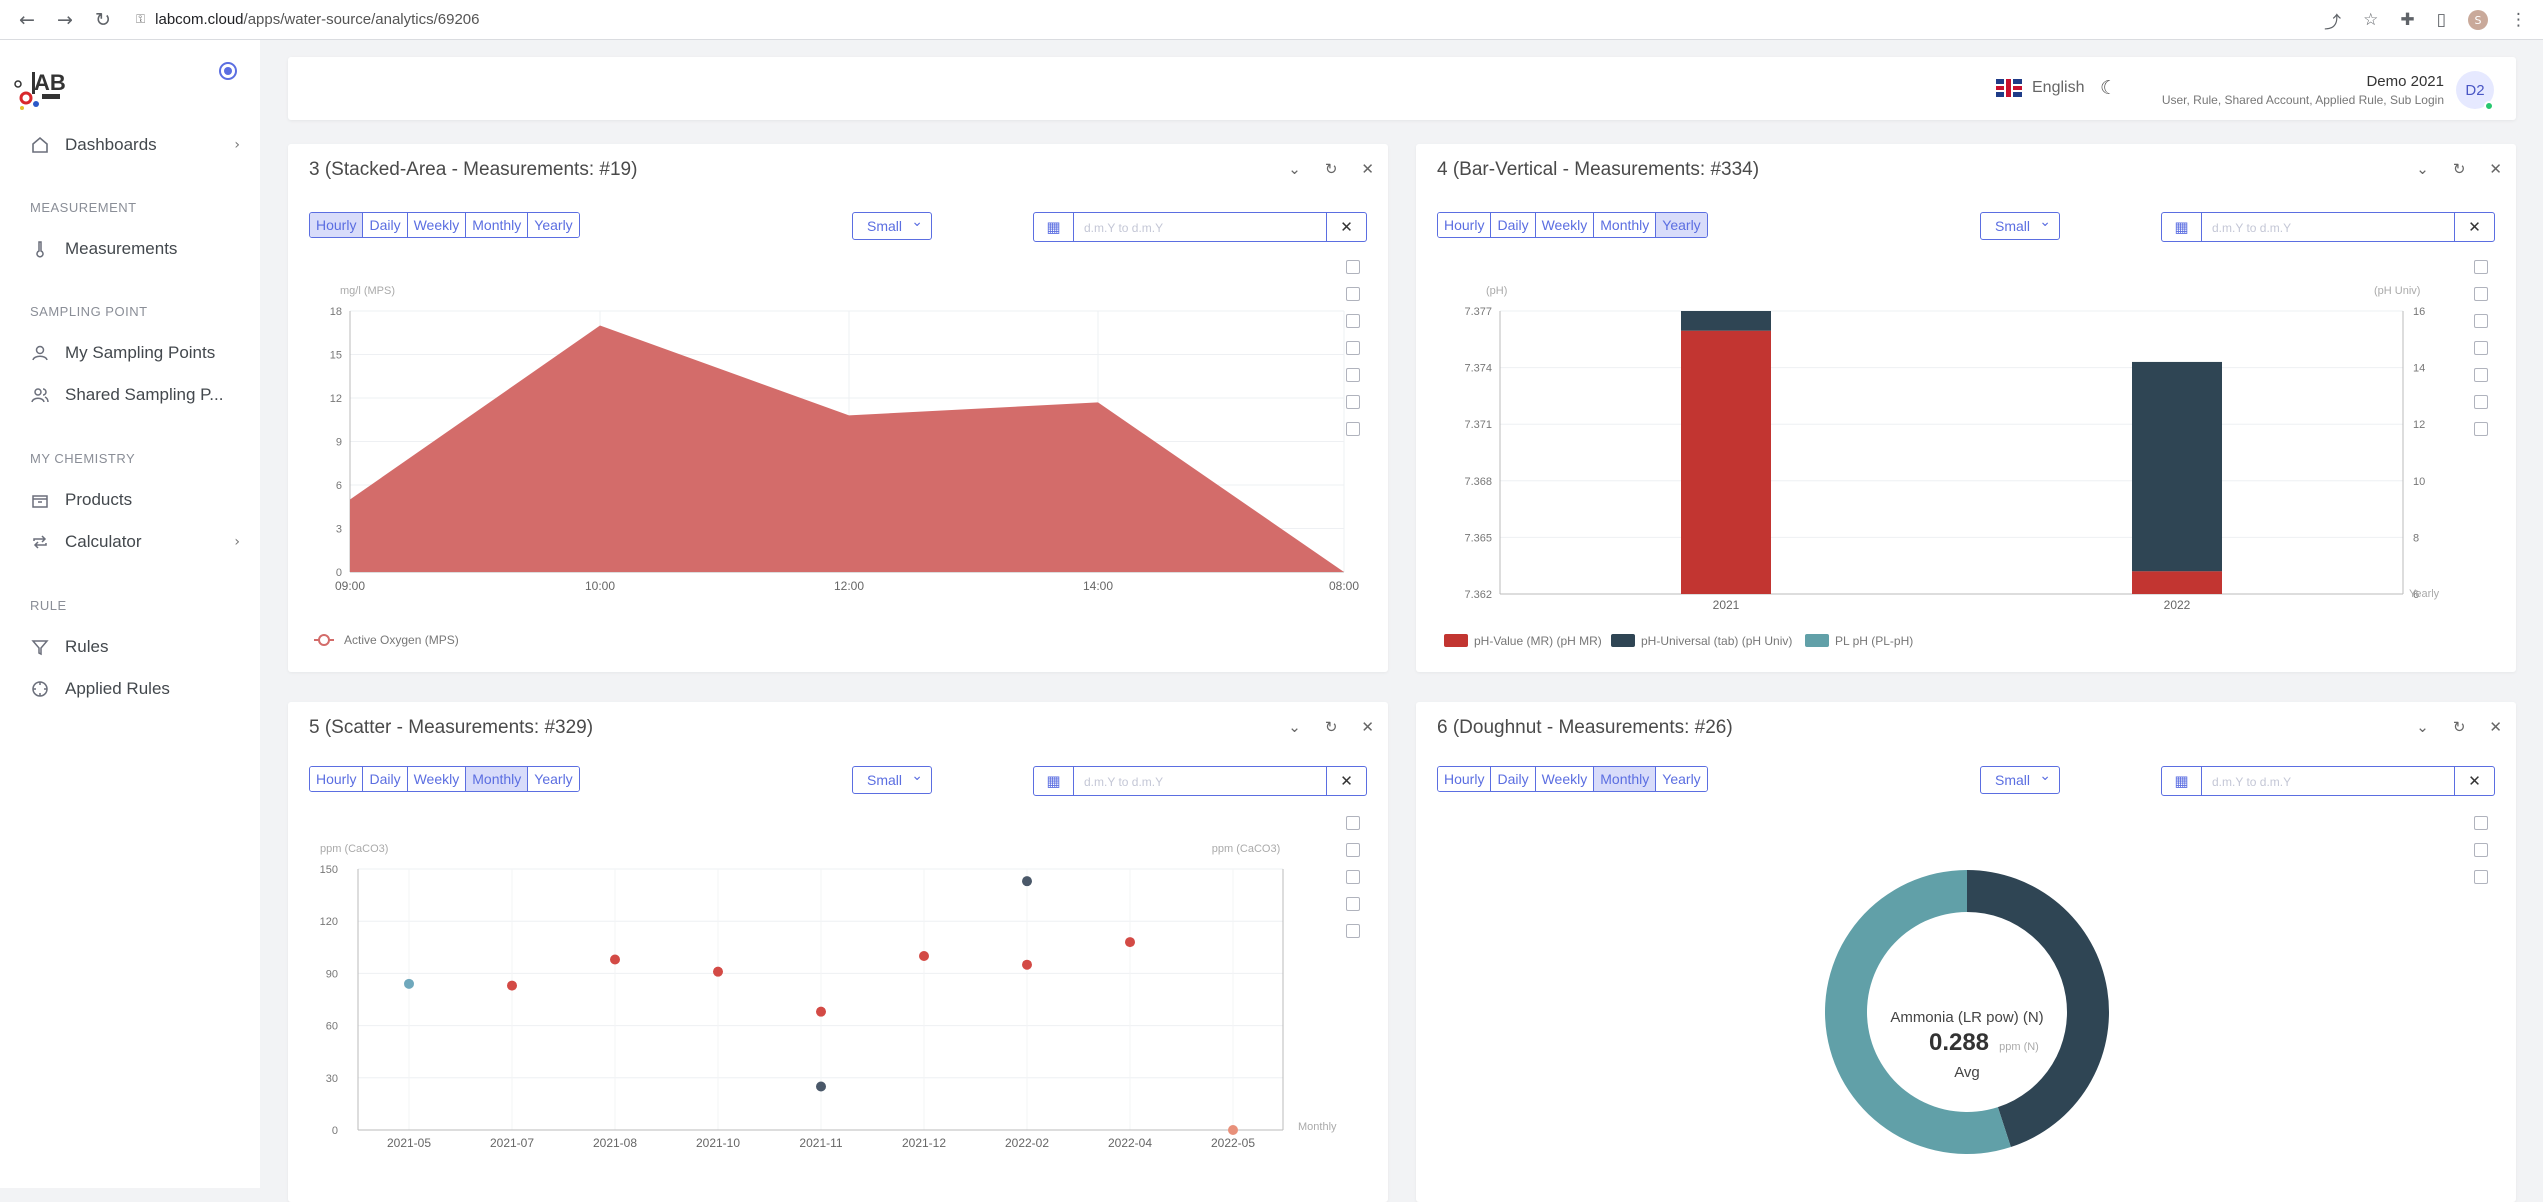 The image size is (2543, 1202). Describe the element at coordinates (354, 849) in the screenshot. I see `y-axis-label: ppm (CaCO3)` at that location.